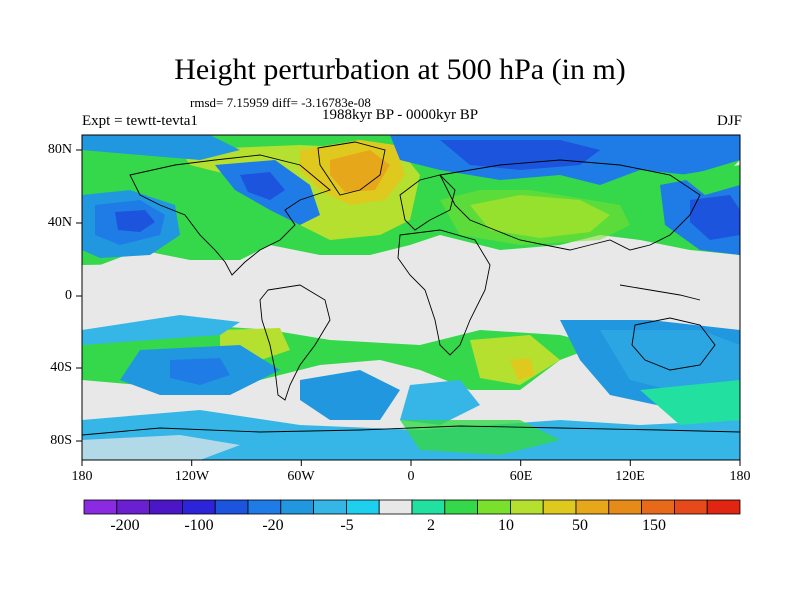  Describe the element at coordinates (273, 525) in the screenshot. I see `colorbar-label: -20` at that location.